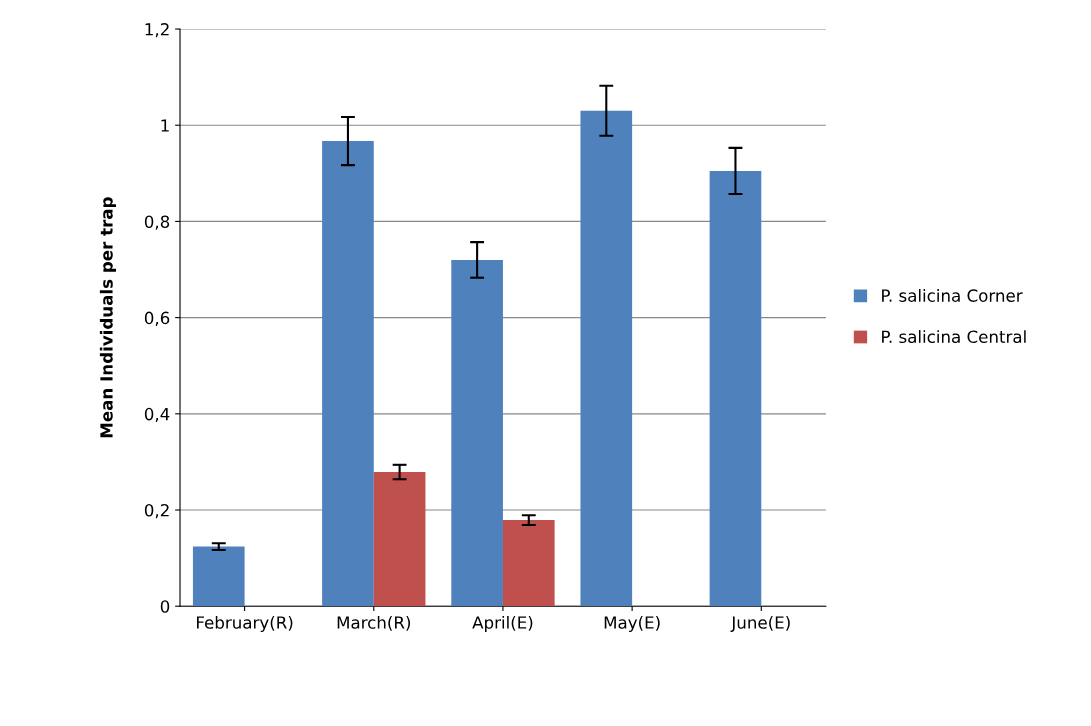 The image size is (1091, 726). I want to click on x-tick-label: March(R), so click(374, 623).